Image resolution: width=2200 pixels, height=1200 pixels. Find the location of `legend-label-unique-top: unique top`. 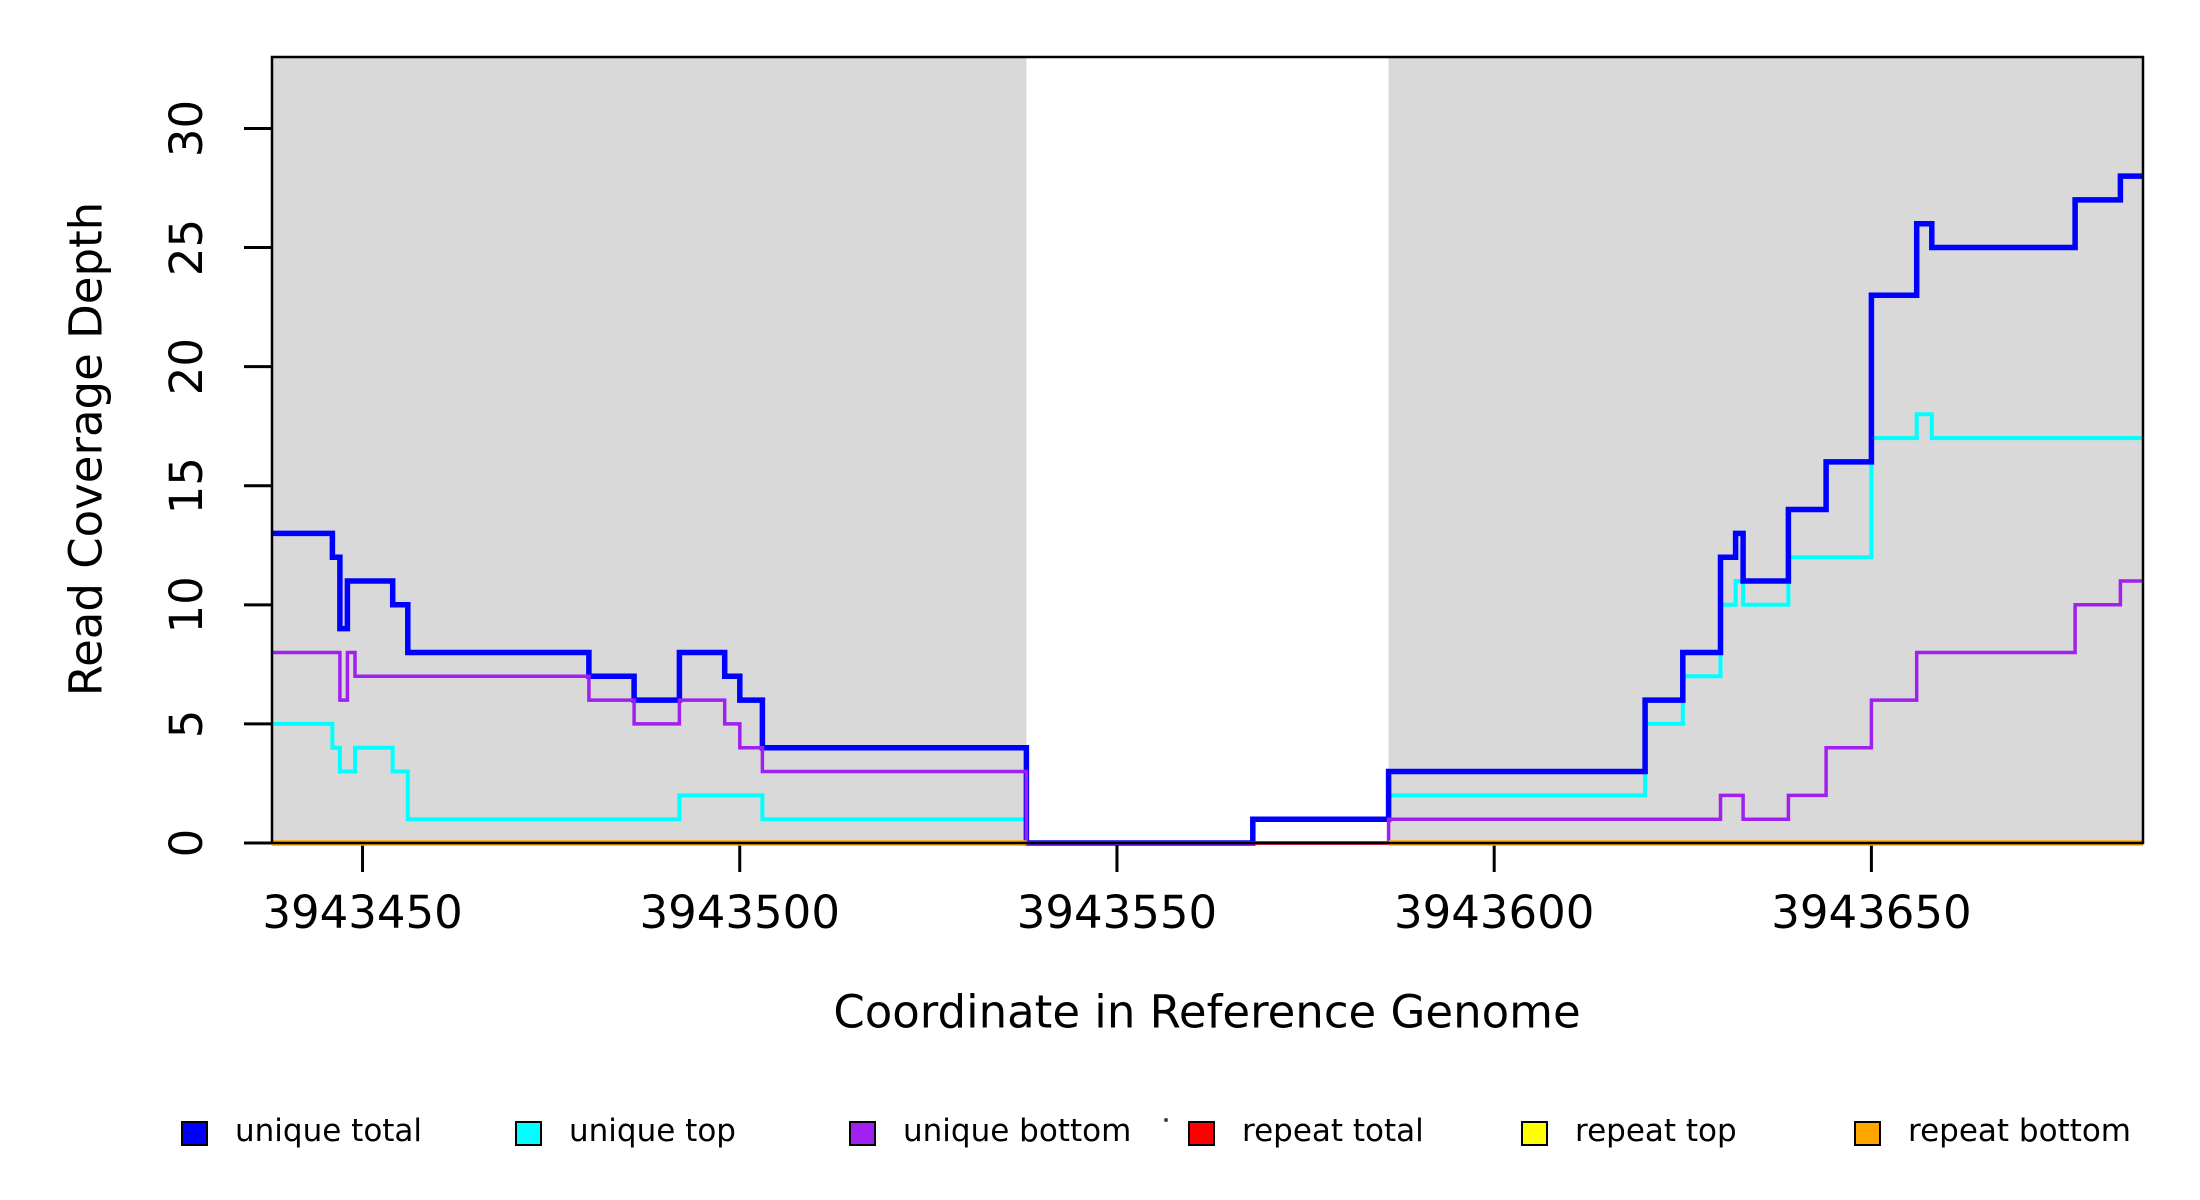

legend-label-unique-top: unique top is located at coordinates (652, 1131).